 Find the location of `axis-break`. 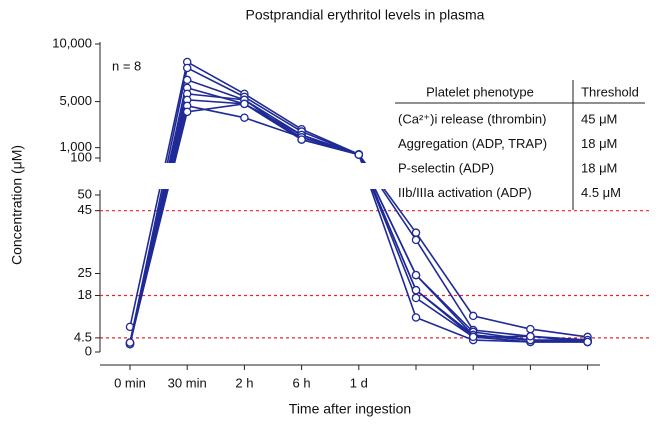

axis-break is located at coordinates (254, 176).